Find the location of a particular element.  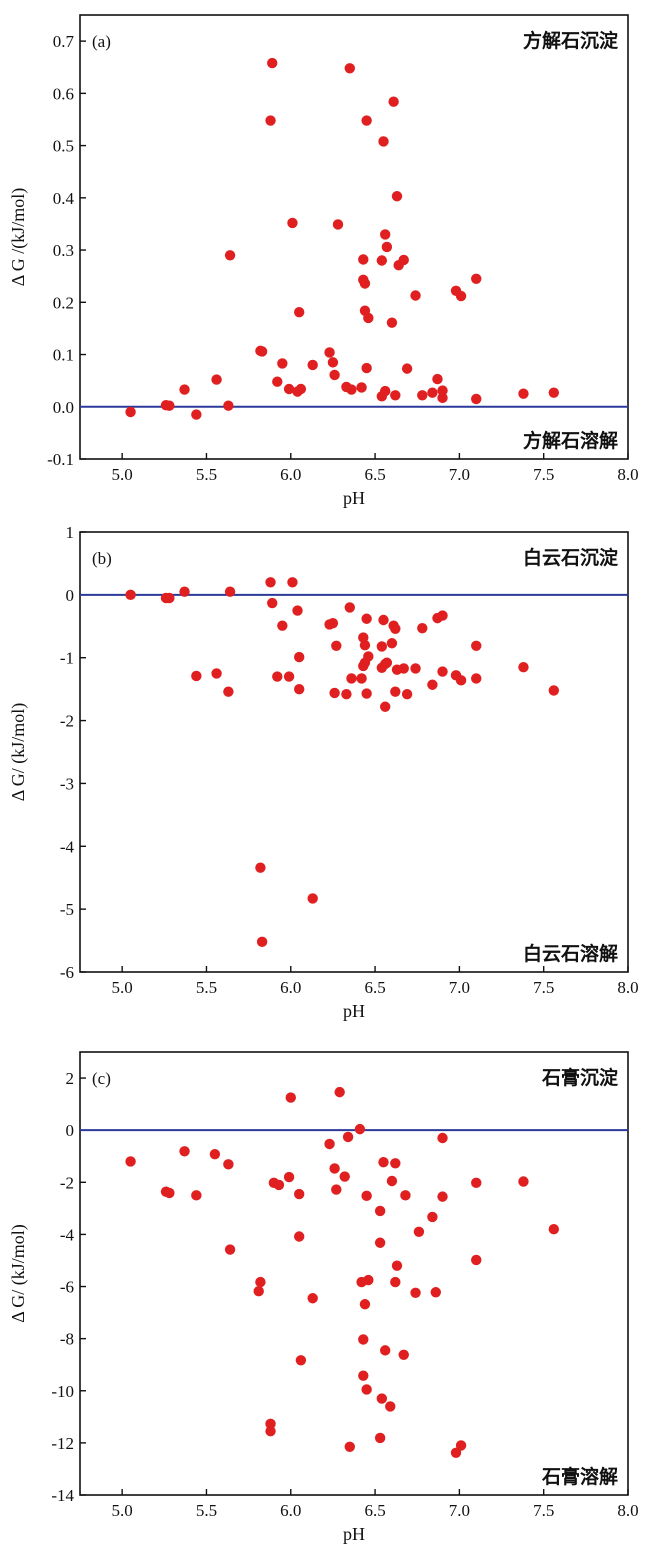

y-tick-label: 2 is located at coordinates (70, 1078).